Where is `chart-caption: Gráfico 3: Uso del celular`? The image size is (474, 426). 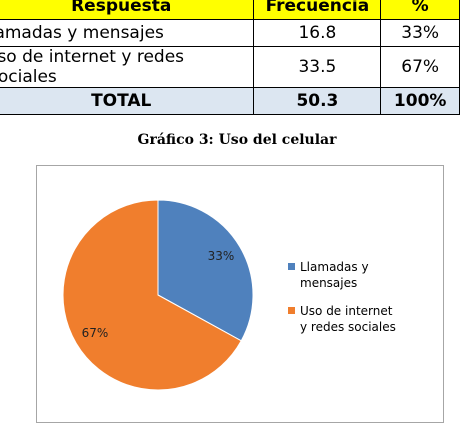 chart-caption: Gráfico 3: Uso del celular is located at coordinates (237, 140).